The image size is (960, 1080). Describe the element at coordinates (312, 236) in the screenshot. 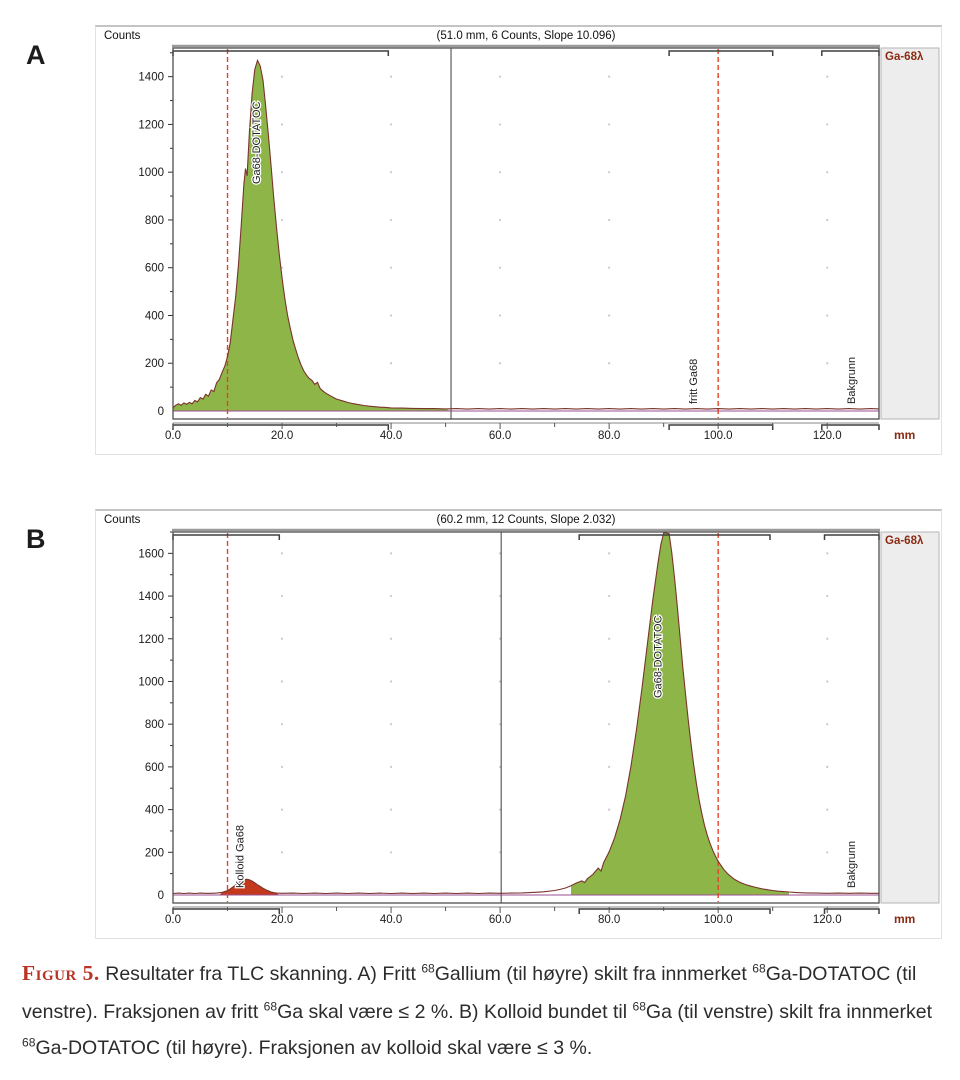

I see `peak-area-fills` at that location.